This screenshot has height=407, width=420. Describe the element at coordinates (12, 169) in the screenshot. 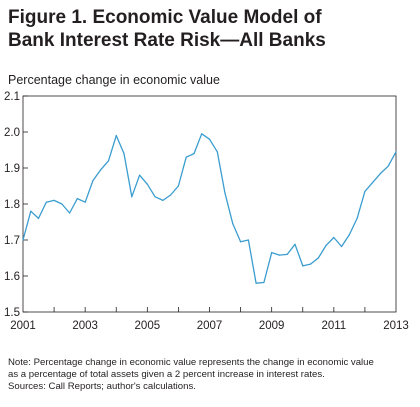

I see `y-tick-label: 1.9` at that location.